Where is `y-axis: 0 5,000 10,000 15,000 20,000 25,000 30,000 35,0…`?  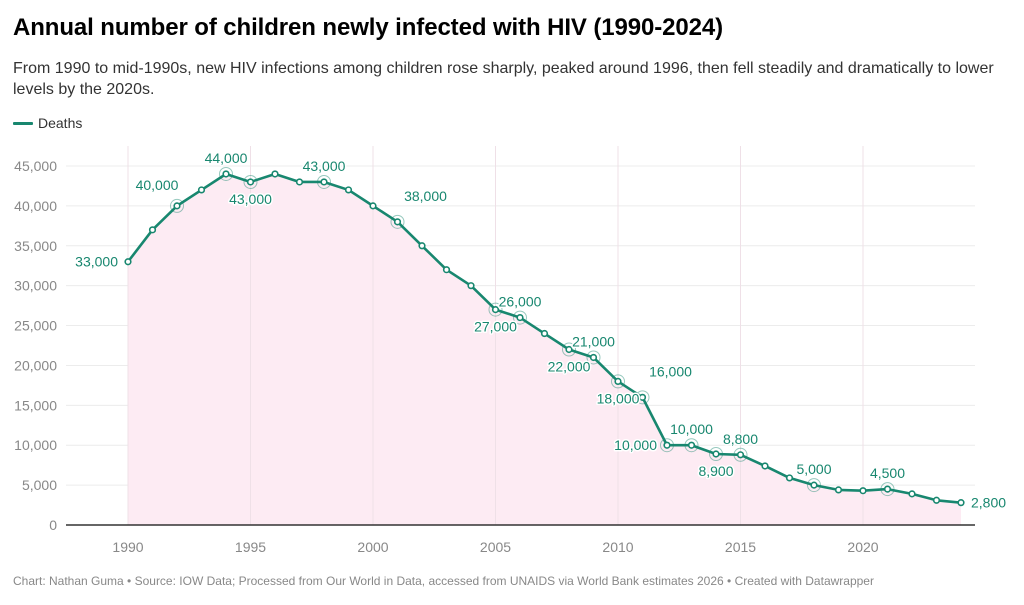
y-axis: 0 5,000 10,000 15,000 20,000 25,000 30,000 35,0… is located at coordinates (35, 345).